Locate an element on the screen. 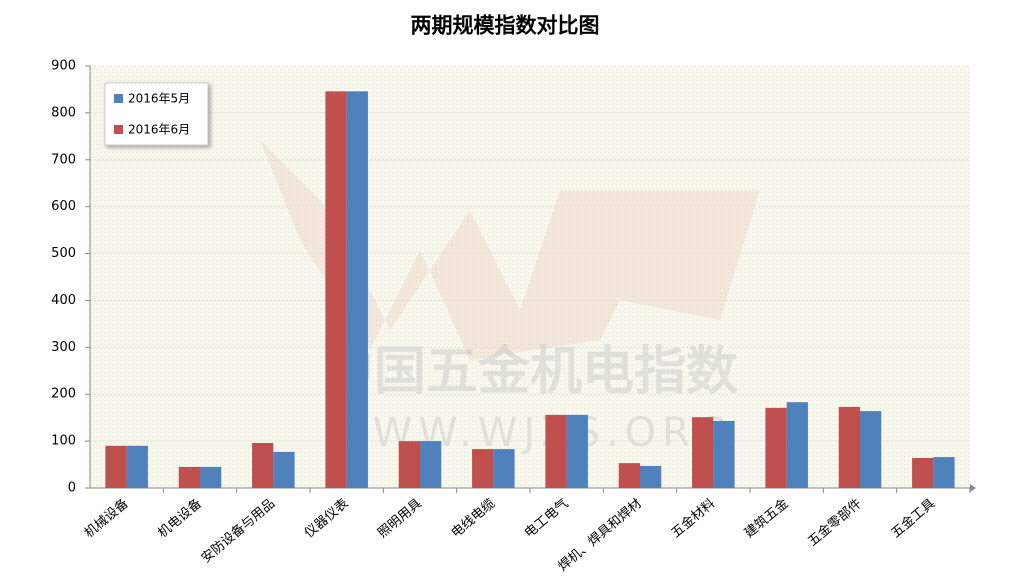 The height and width of the screenshot is (588, 1020). x-axis-arrow is located at coordinates (973, 488).